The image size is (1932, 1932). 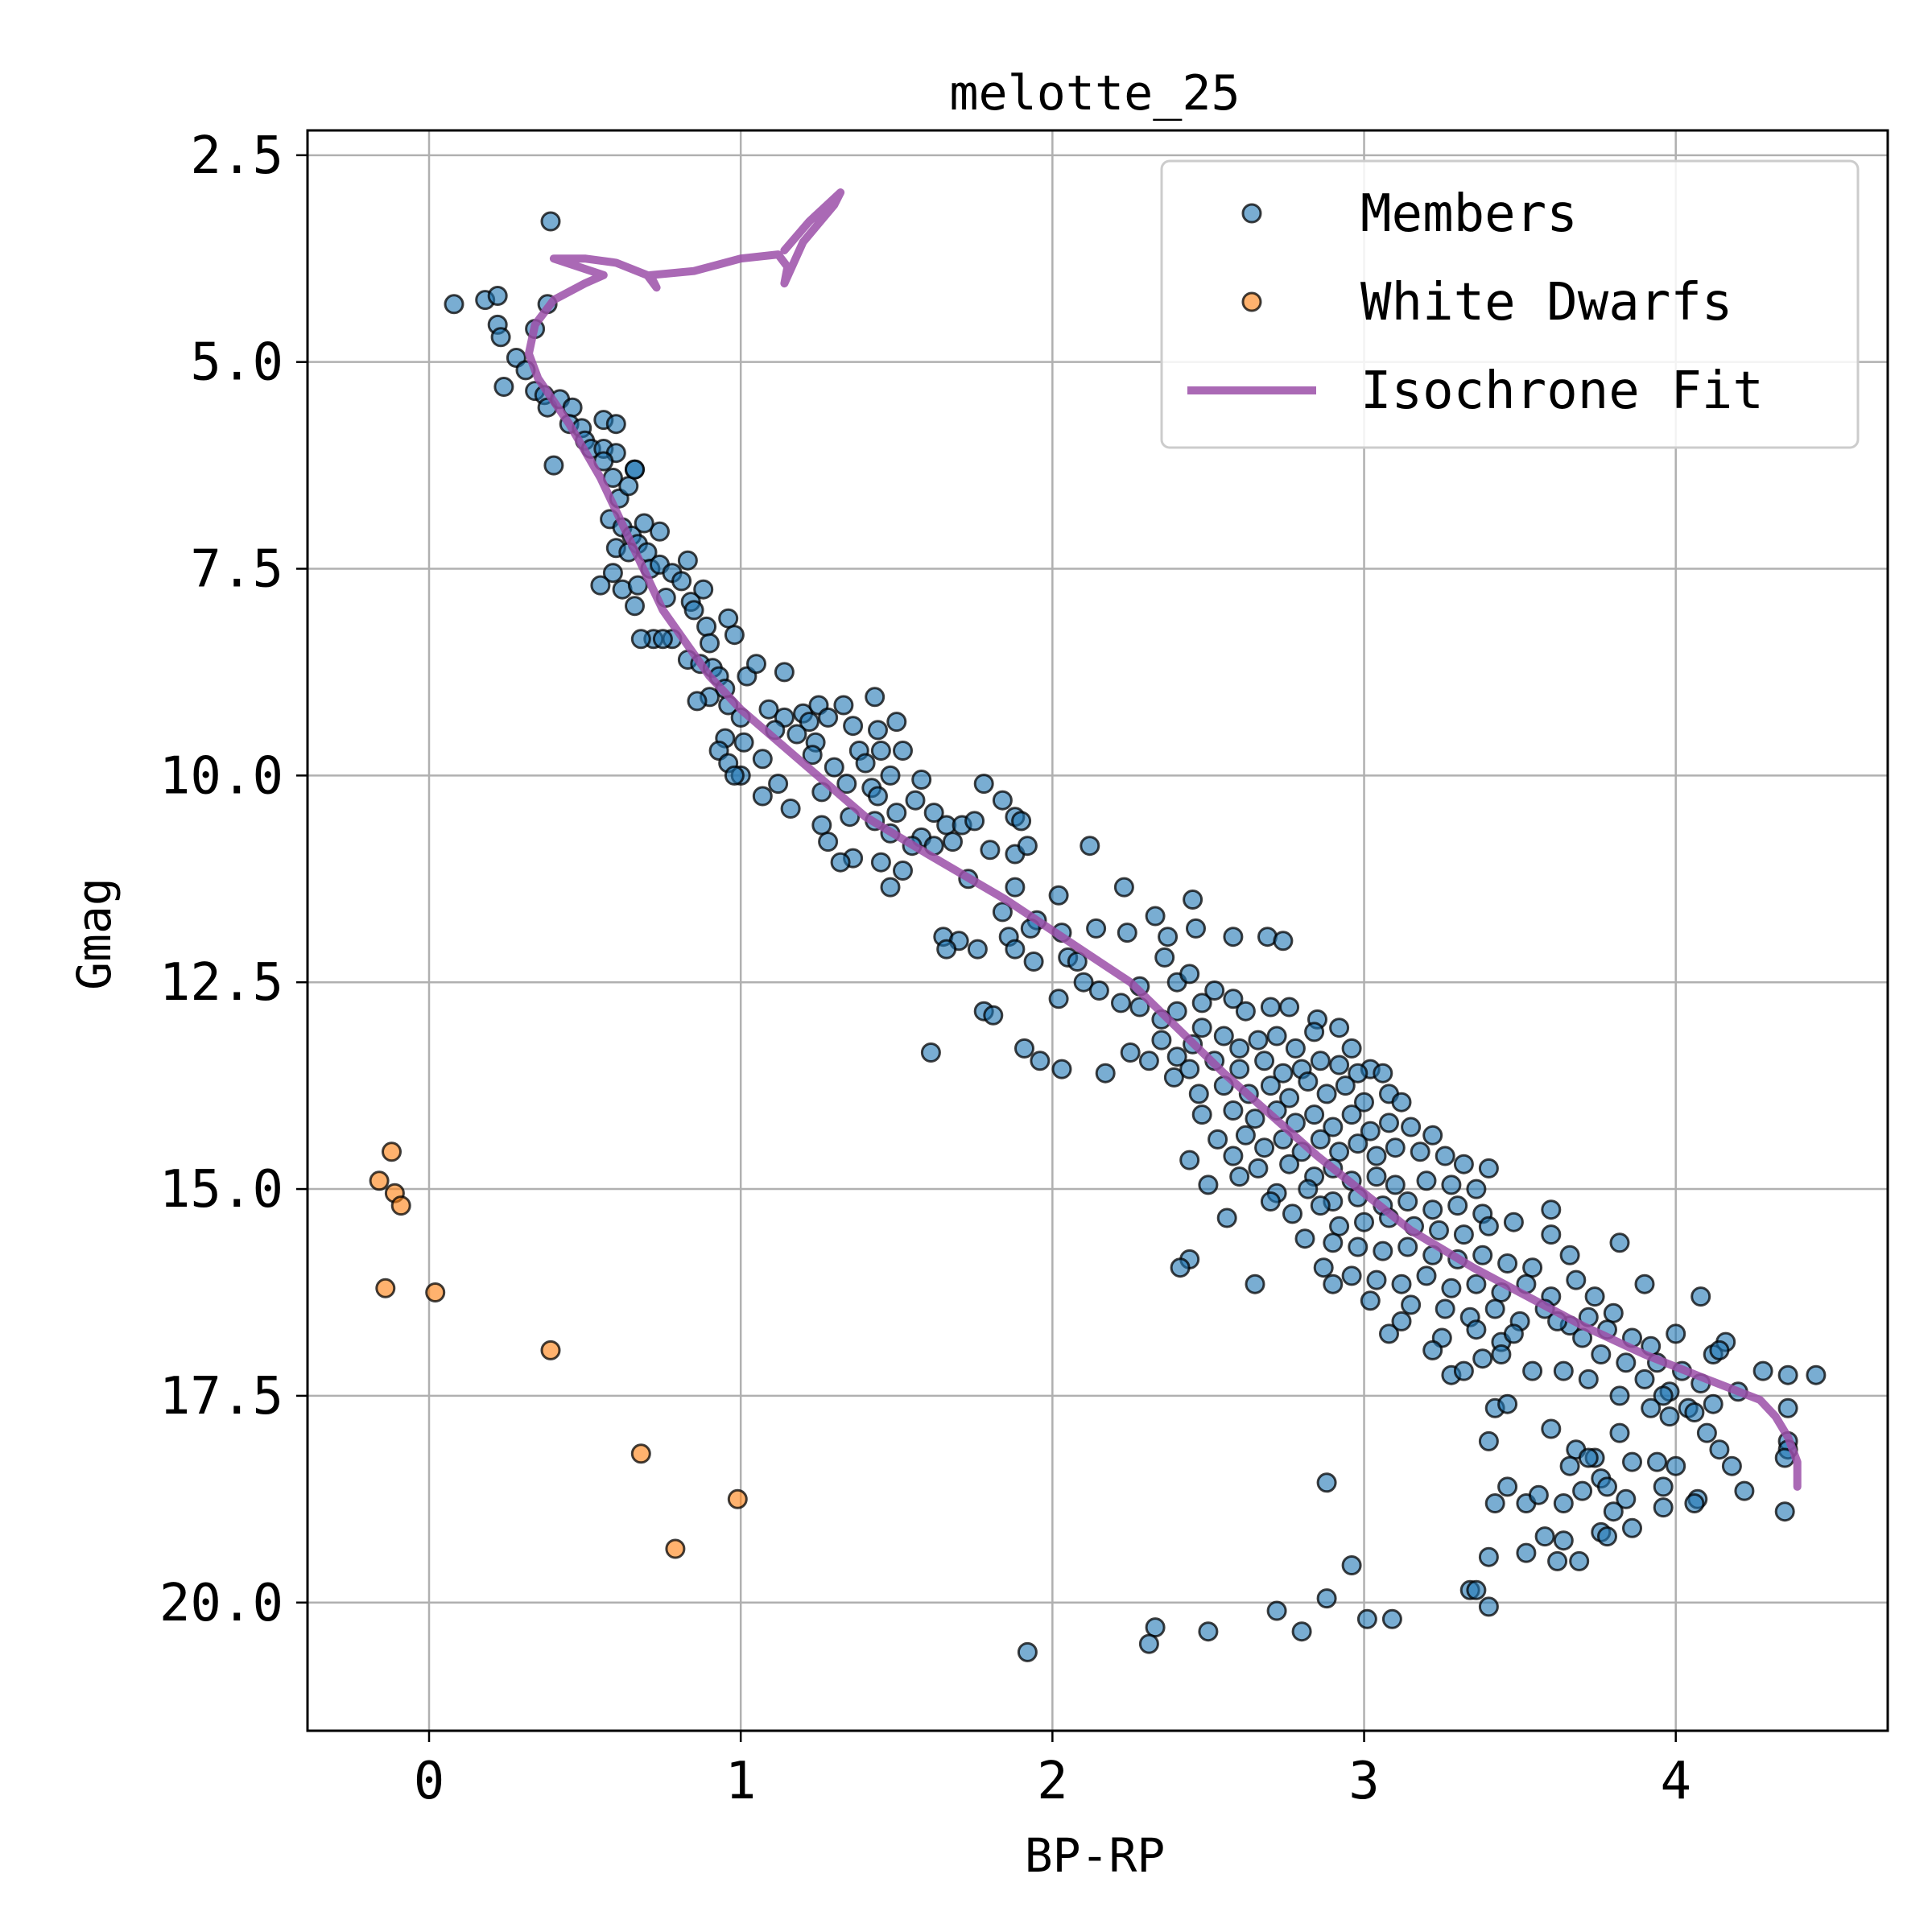 What do you see at coordinates (1364, 1781) in the screenshot?
I see `x-tick-label: 3` at bounding box center [1364, 1781].